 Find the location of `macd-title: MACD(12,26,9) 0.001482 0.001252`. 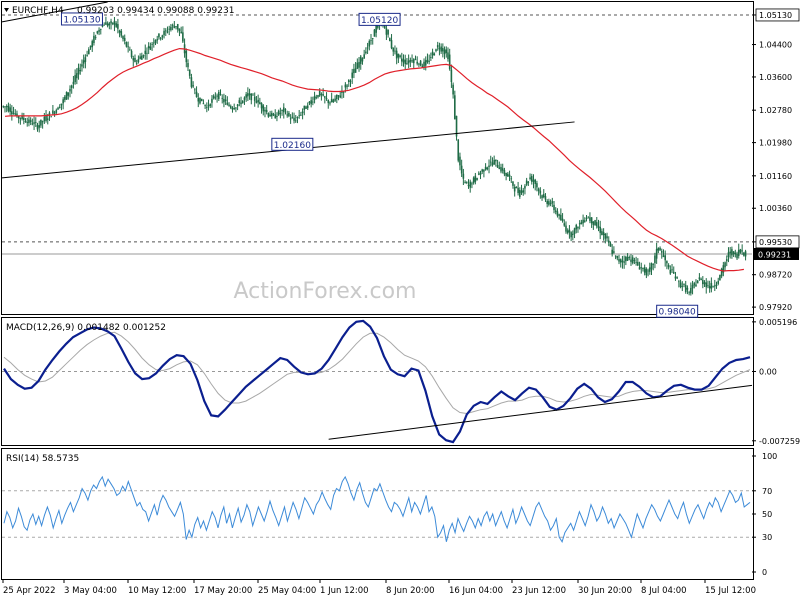

macd-title: MACD(12,26,9) 0.001482 0.001252 is located at coordinates (86, 328).